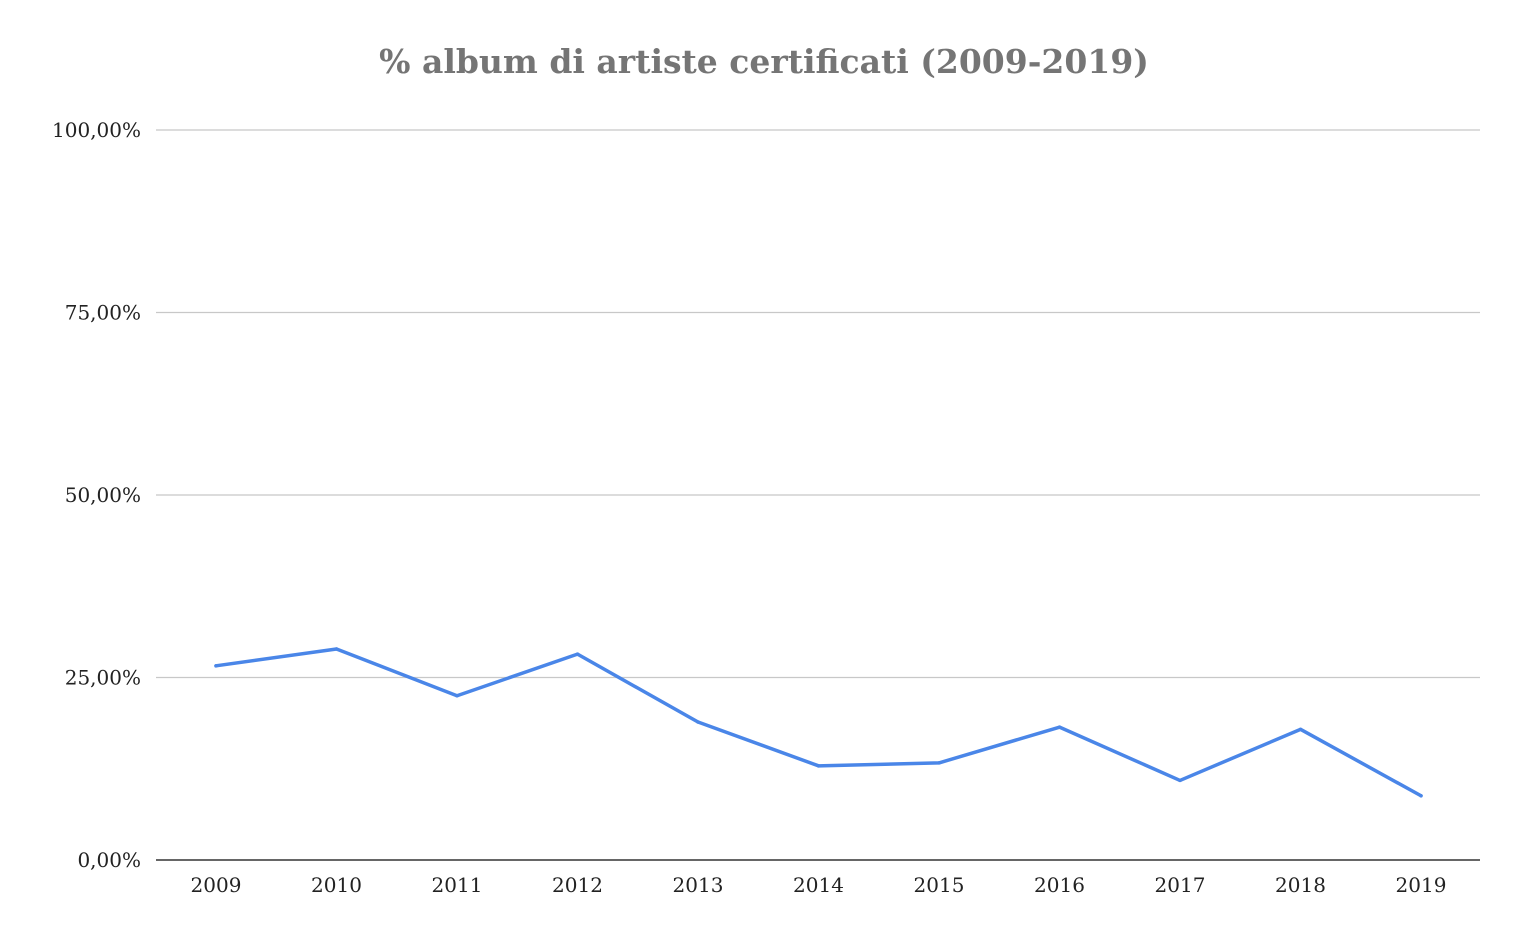  I want to click on x-tick-label: 2015, so click(939, 885).